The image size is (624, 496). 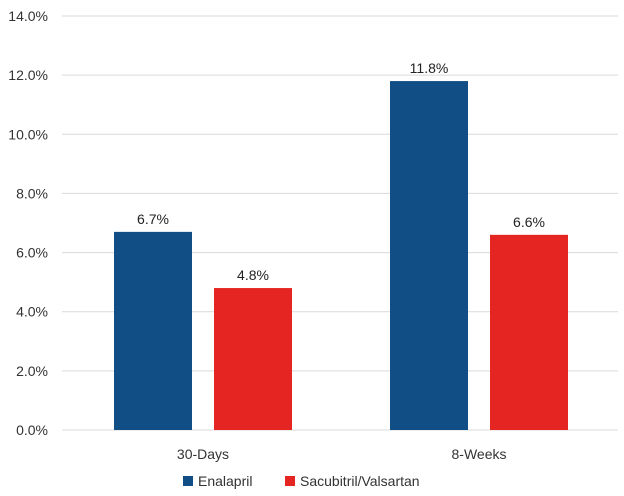 I want to click on data-label: 6.6%, so click(x=529, y=222).